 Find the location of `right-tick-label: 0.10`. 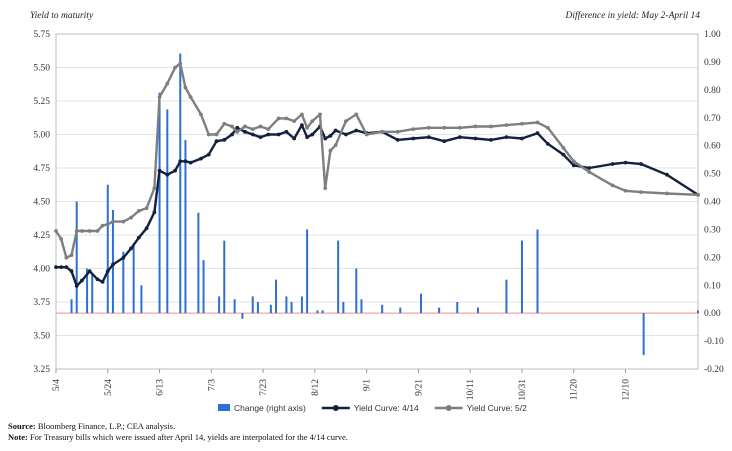

right-tick-label: 0.10 is located at coordinates (712, 286).